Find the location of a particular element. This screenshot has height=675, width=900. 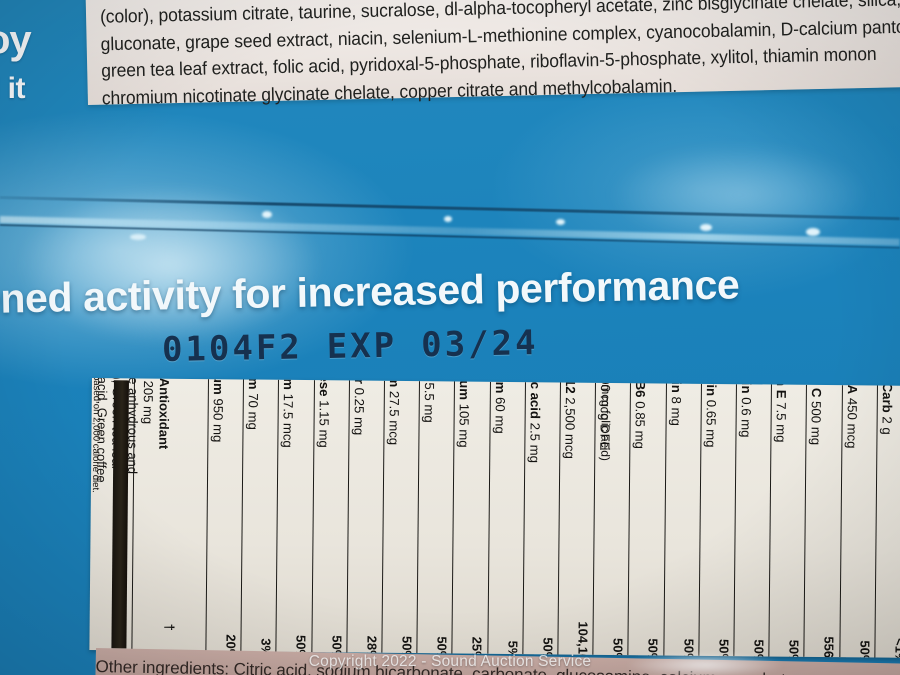

bottom-label-glare is located at coordinates (705, 662).